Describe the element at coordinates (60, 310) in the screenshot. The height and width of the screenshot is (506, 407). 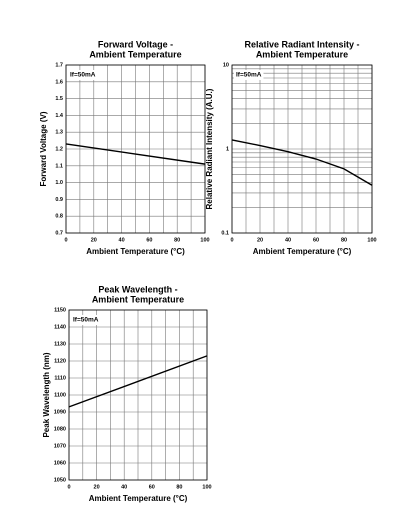
I see `y-tick-label: 1150` at that location.